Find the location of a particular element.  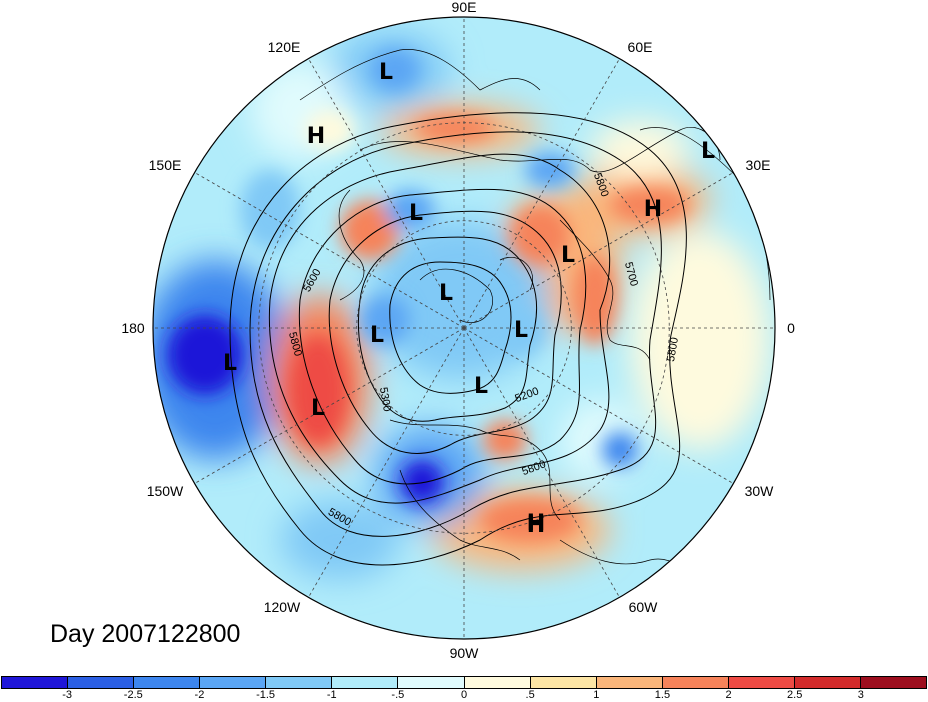

colorbar-tick-label: 0 is located at coordinates (464, 695).